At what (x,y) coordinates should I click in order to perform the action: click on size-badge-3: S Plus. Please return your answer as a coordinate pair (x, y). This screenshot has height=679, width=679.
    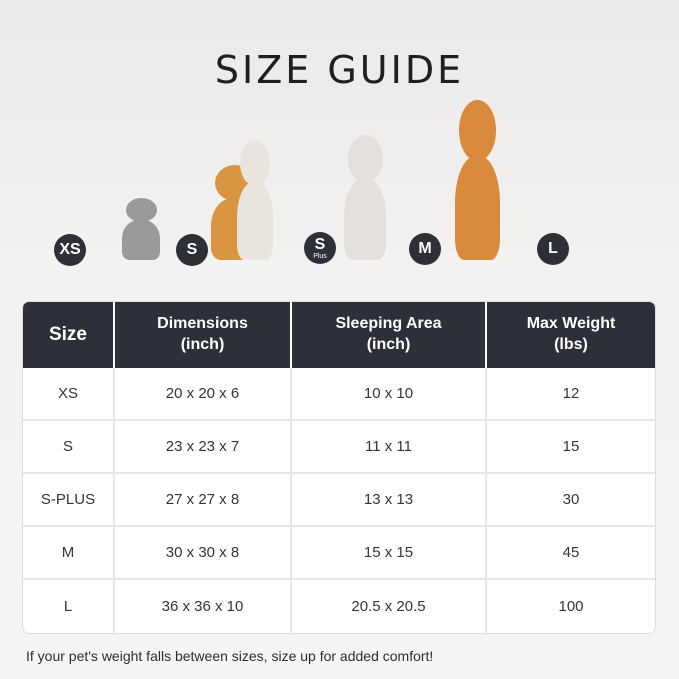
    Looking at the image, I should click on (320, 248).